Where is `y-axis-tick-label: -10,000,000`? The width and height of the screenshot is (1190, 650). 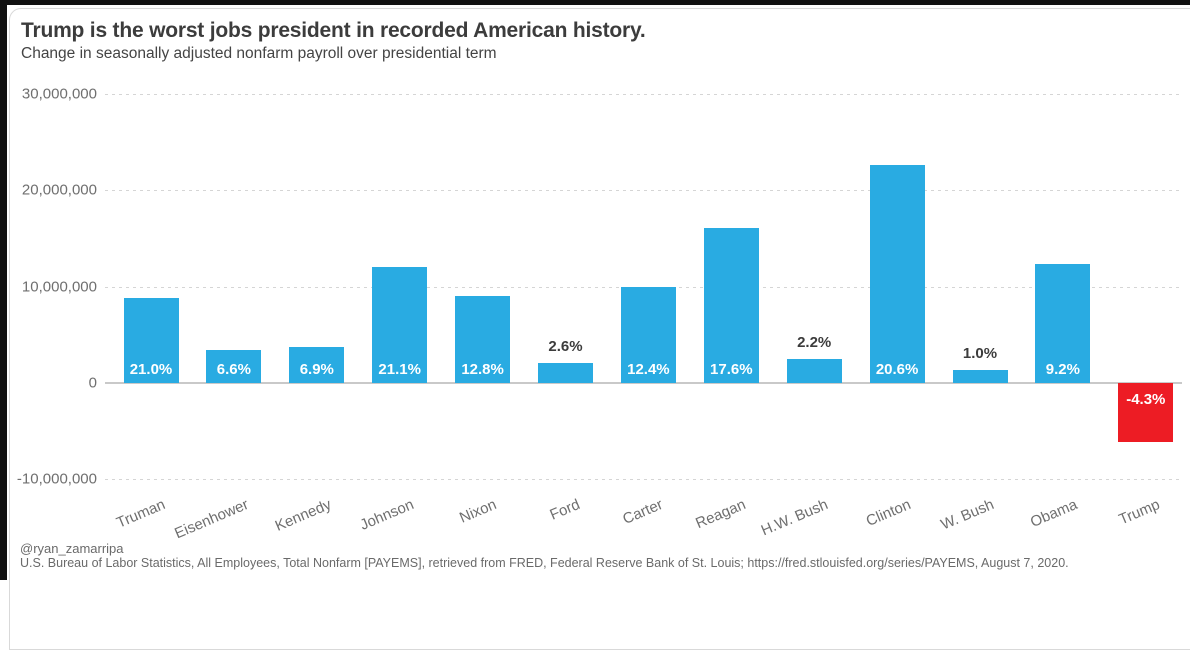
y-axis-tick-label: -10,000,000 is located at coordinates (56, 479).